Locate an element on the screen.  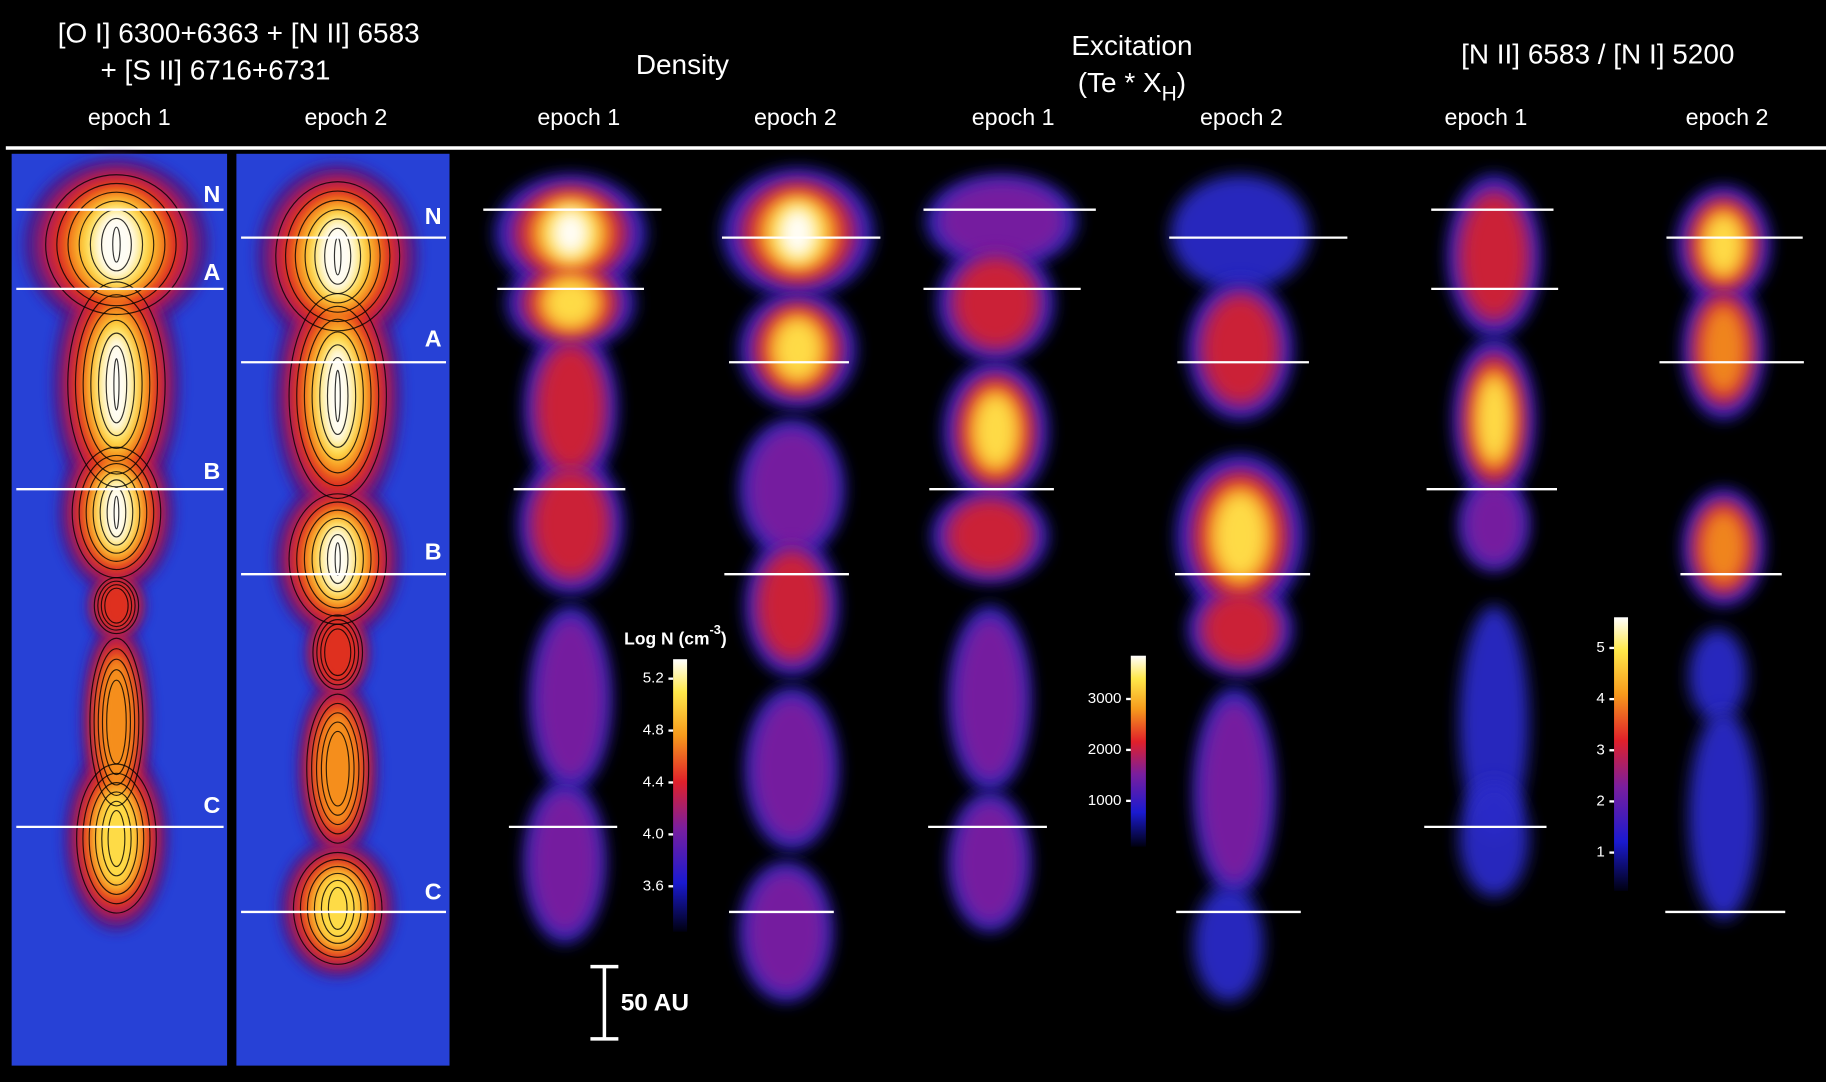
panel-title: [O I] 6300+6363 + [N II] 6583 is located at coordinates (239, 32).